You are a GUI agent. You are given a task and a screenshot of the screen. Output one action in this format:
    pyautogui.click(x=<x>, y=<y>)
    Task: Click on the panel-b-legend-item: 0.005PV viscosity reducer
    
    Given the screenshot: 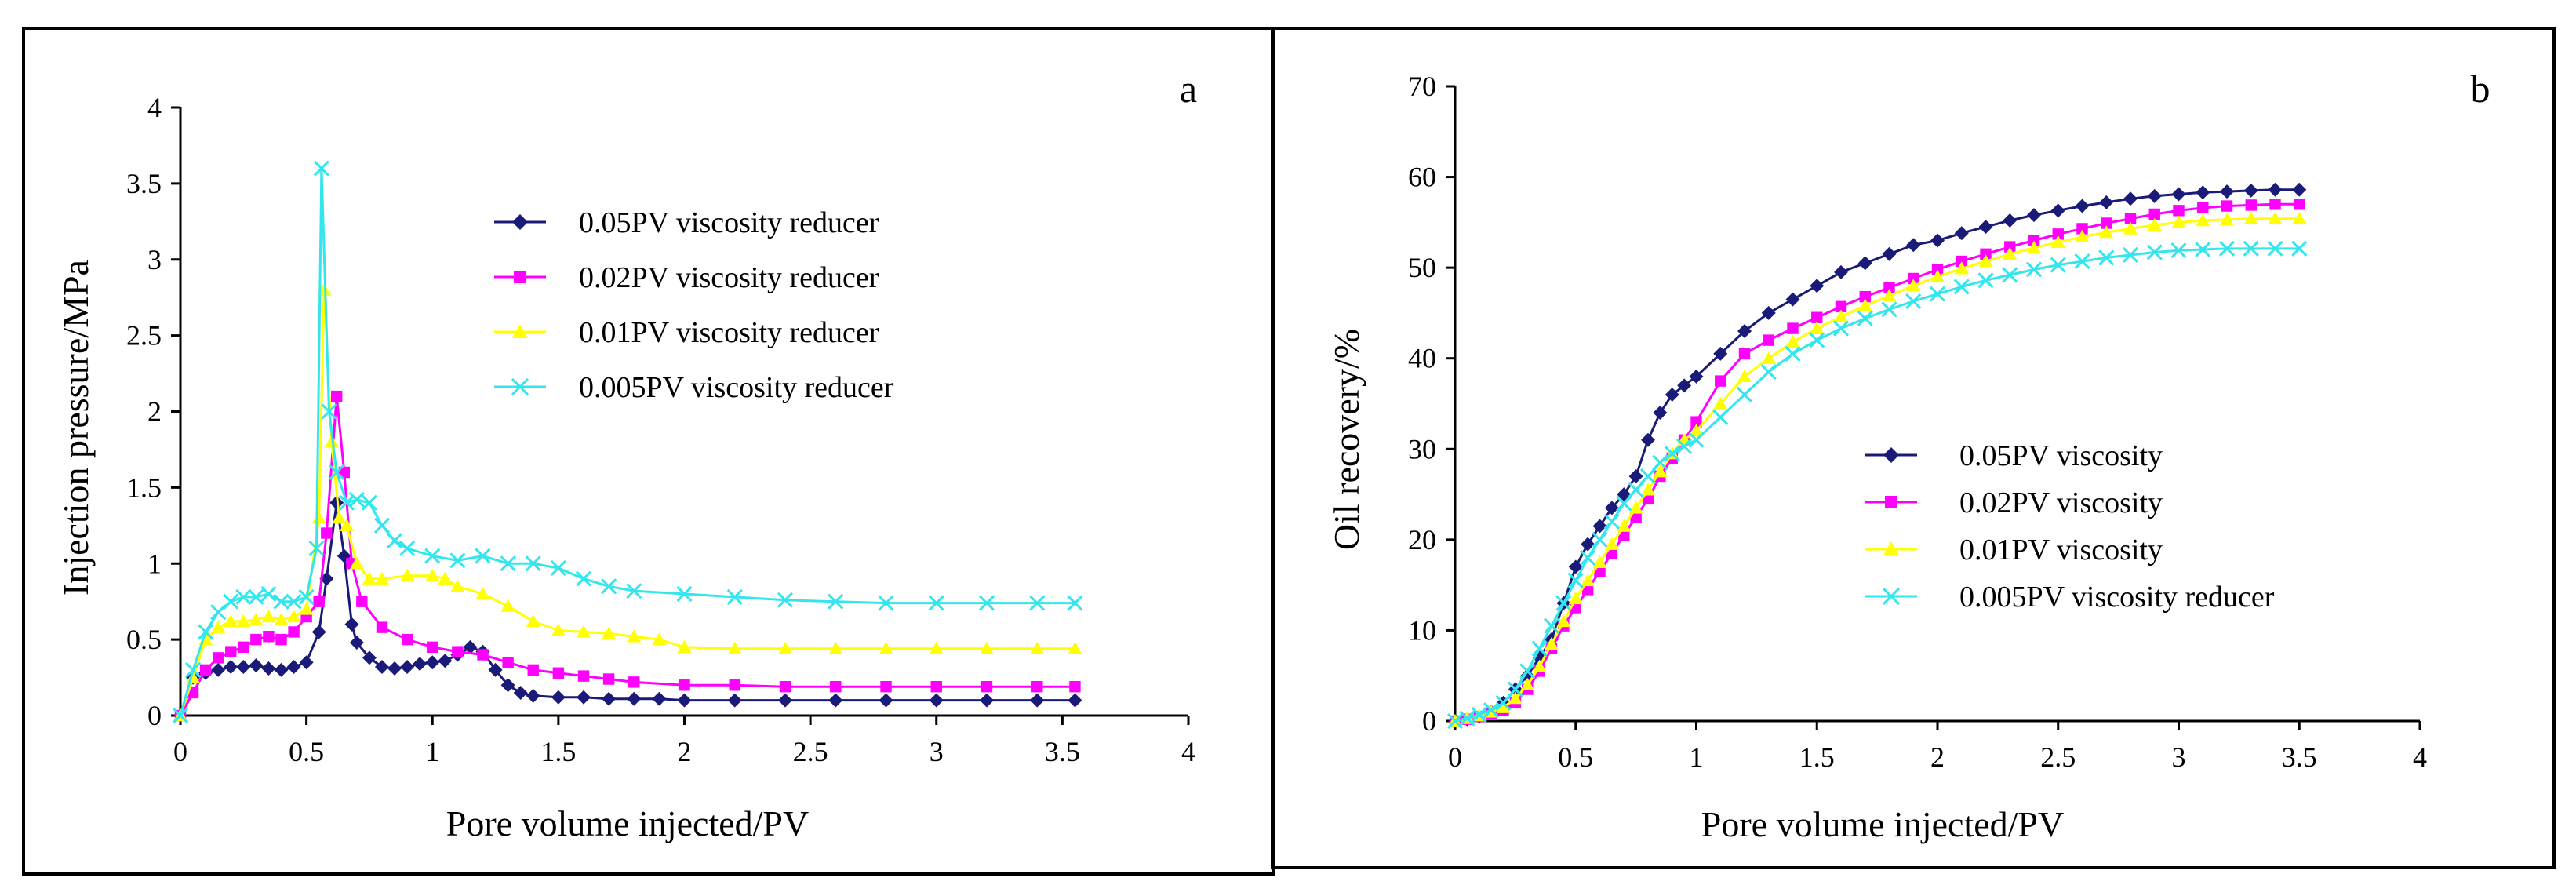 What is the action you would take?
    pyautogui.click(x=2070, y=597)
    